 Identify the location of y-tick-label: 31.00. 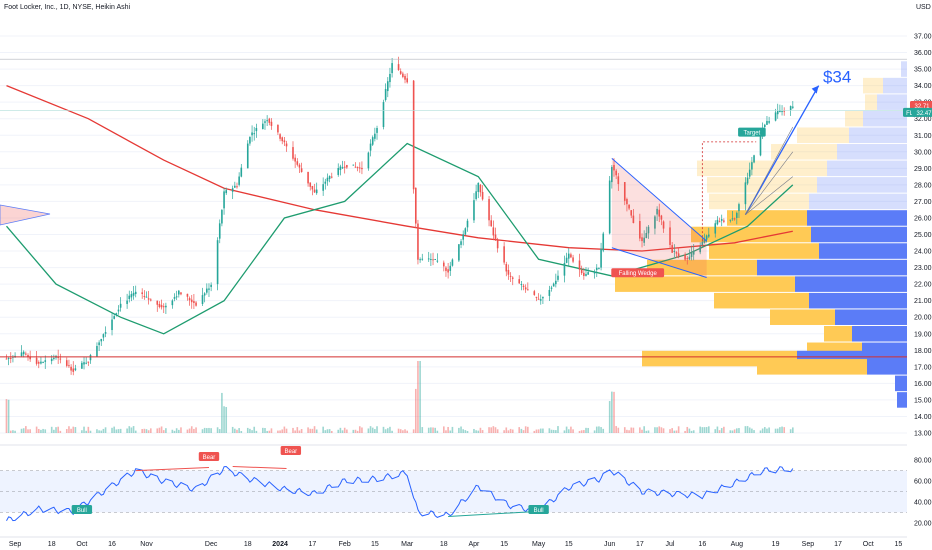
(923, 136).